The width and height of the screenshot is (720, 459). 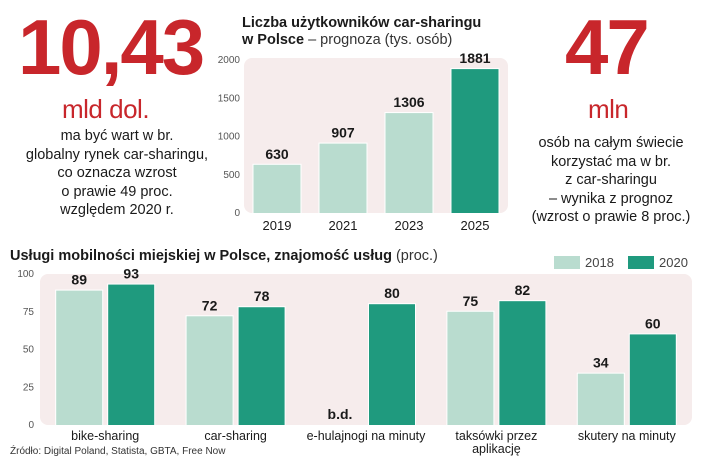 What do you see at coordinates (210, 305) in the screenshot?
I see `bar-value-label: 72` at bounding box center [210, 305].